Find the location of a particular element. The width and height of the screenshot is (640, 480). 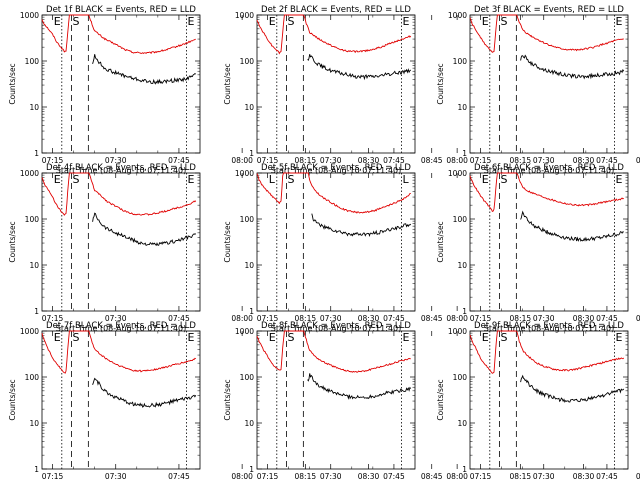

panel-title: Det 7f BLACK = Events, RED = LLD is located at coordinates (121, 326).